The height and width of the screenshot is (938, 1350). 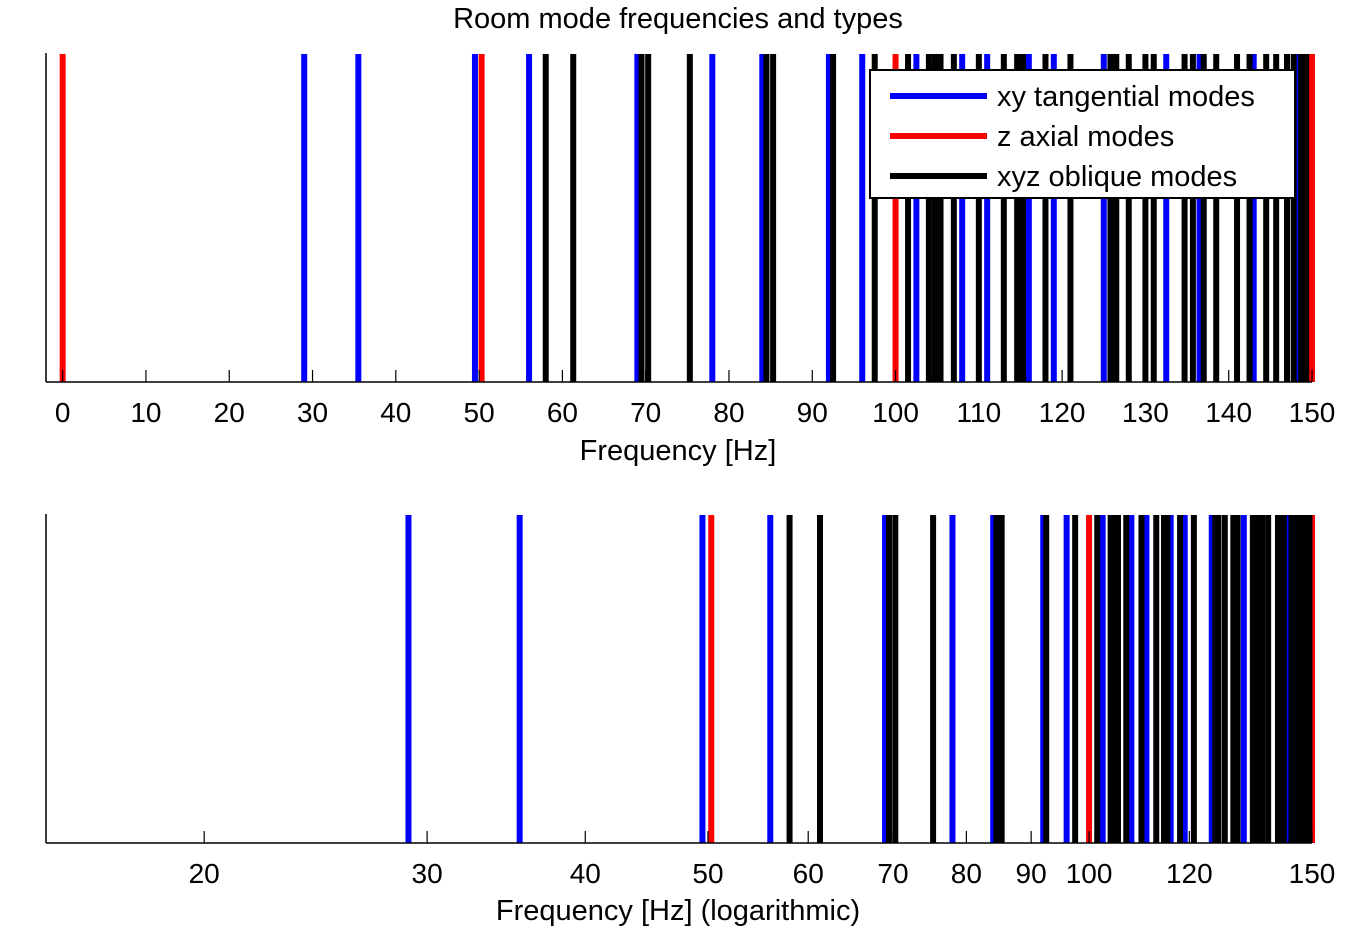 I want to click on linear-tick-label-60: 60, so click(x=562, y=412).